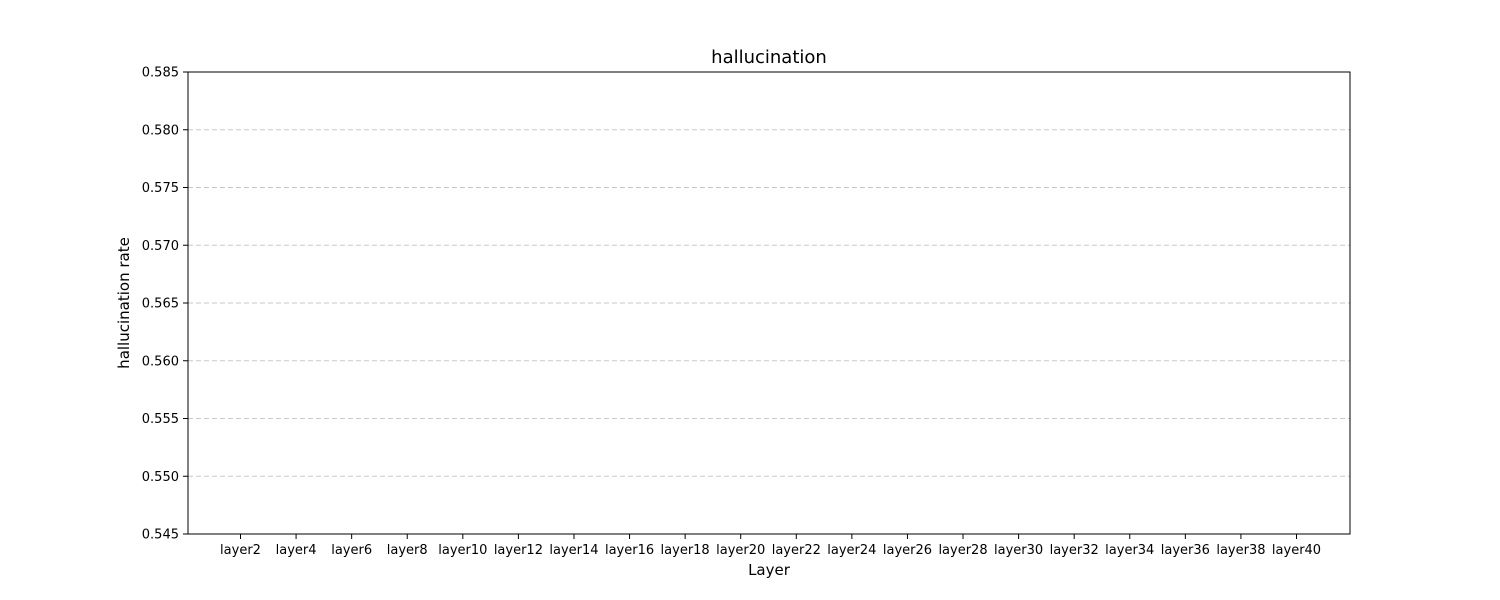 This screenshot has width=1500, height=600. Describe the element at coordinates (160, 188) in the screenshot. I see `y-tick-label: 0.575` at that location.